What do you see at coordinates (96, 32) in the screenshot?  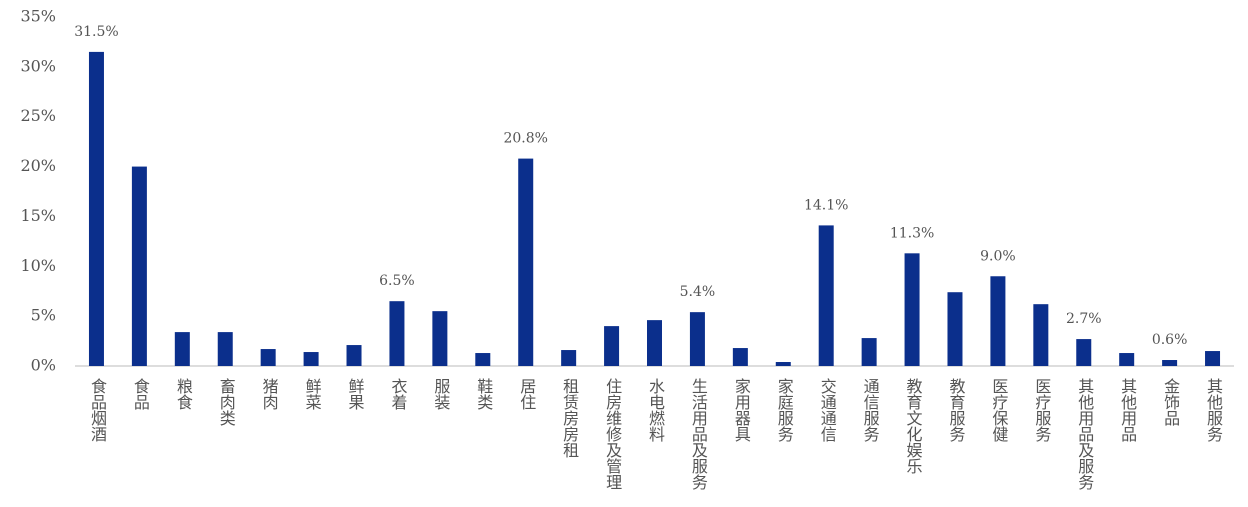 I see `value-label: 31.5%` at bounding box center [96, 32].